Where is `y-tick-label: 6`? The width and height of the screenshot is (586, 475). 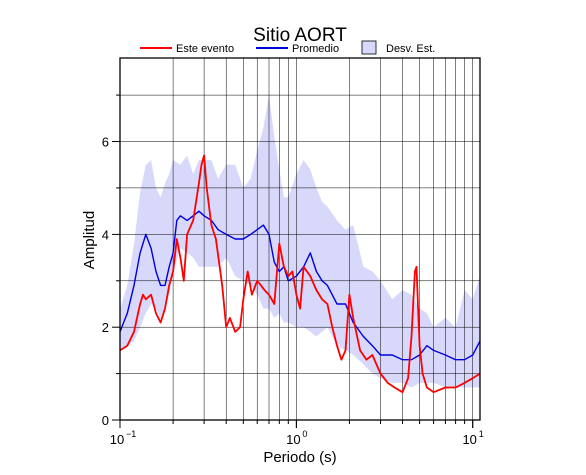
y-tick-label: 6 is located at coordinates (105, 142).